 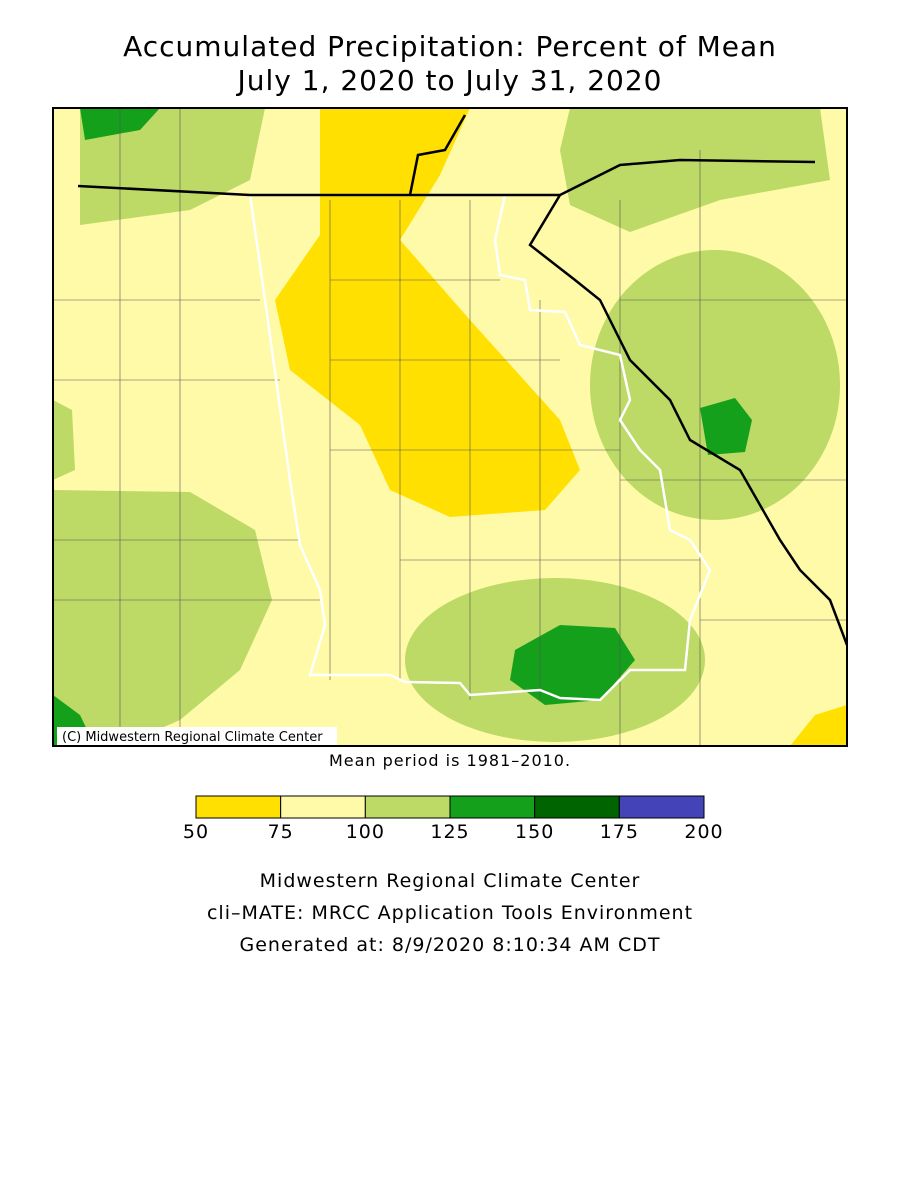 What do you see at coordinates (450, 945) in the screenshot?
I see `footer-line: Generated at: 8/9/2020 8:10:34 AM CDT` at bounding box center [450, 945].